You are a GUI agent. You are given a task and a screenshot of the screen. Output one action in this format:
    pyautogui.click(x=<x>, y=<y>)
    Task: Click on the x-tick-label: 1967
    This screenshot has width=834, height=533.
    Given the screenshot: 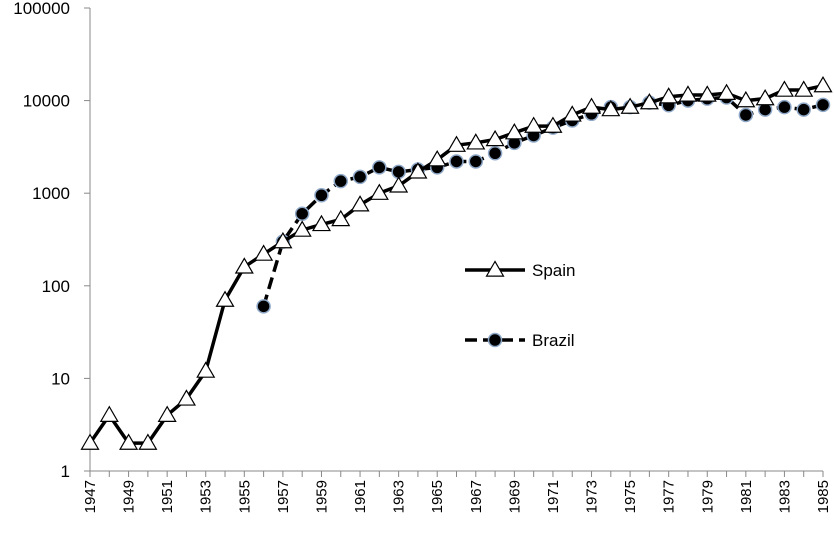 What is the action you would take?
    pyautogui.click(x=476, y=496)
    